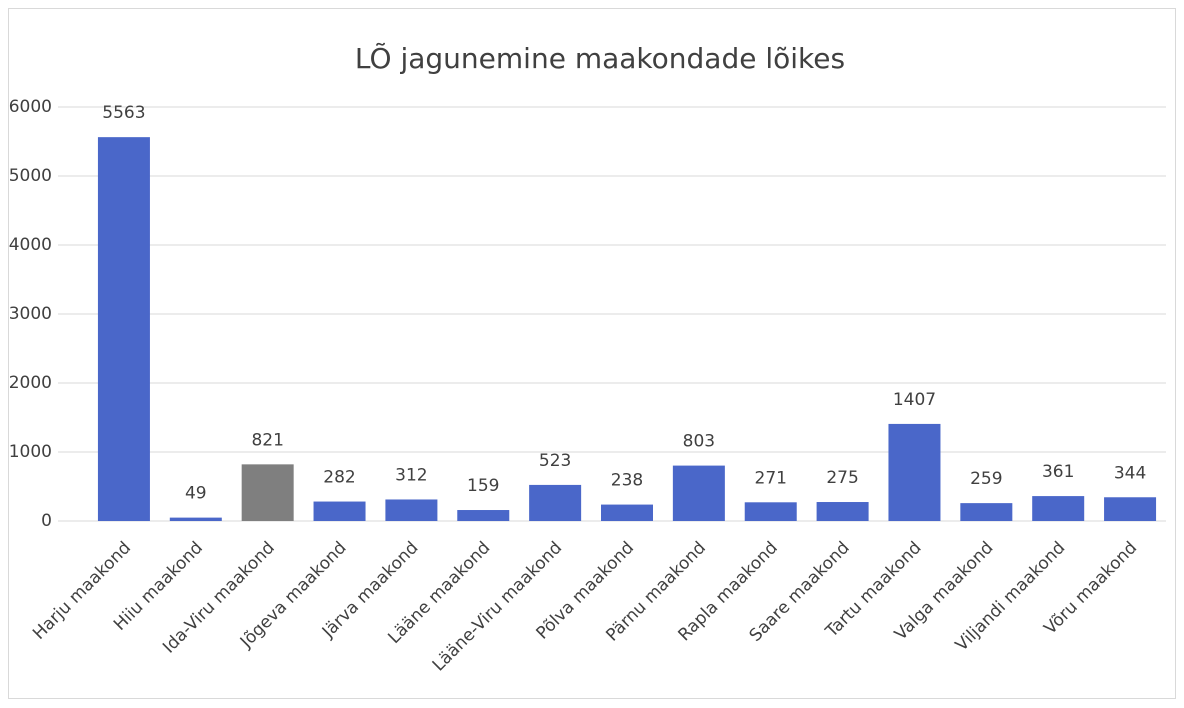  Describe the element at coordinates (30, 176) in the screenshot. I see `y-tick-label: 5000` at that location.